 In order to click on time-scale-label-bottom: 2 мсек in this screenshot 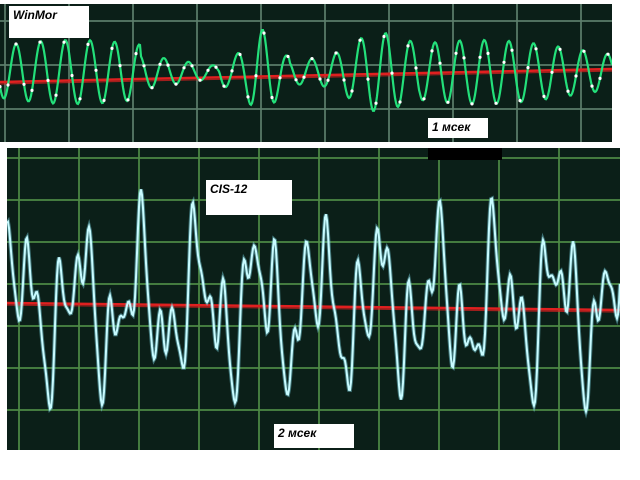, I will do `click(314, 436)`.